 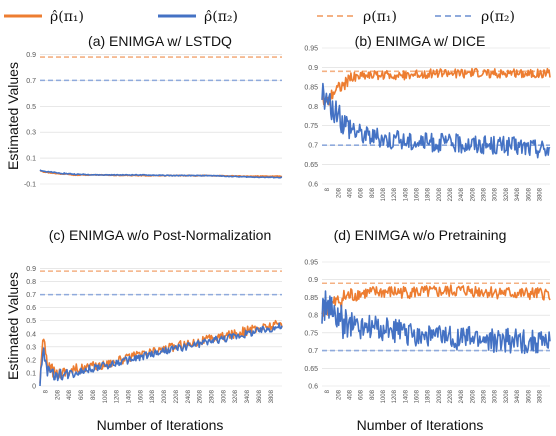 What do you see at coordinates (420, 425) in the screenshot?
I see `x-axis-label-right: Number of Iterations` at bounding box center [420, 425].